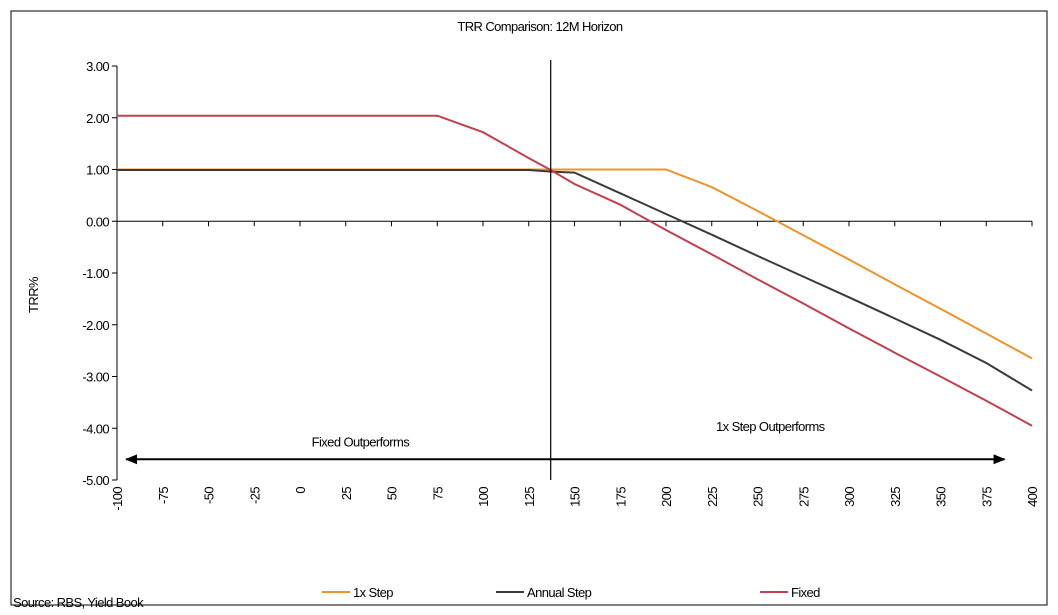 The height and width of the screenshot is (615, 1058). What do you see at coordinates (771, 426) in the screenshot?
I see `annotation-1x-step-outperforms: 1x Step Outperforms` at bounding box center [771, 426].